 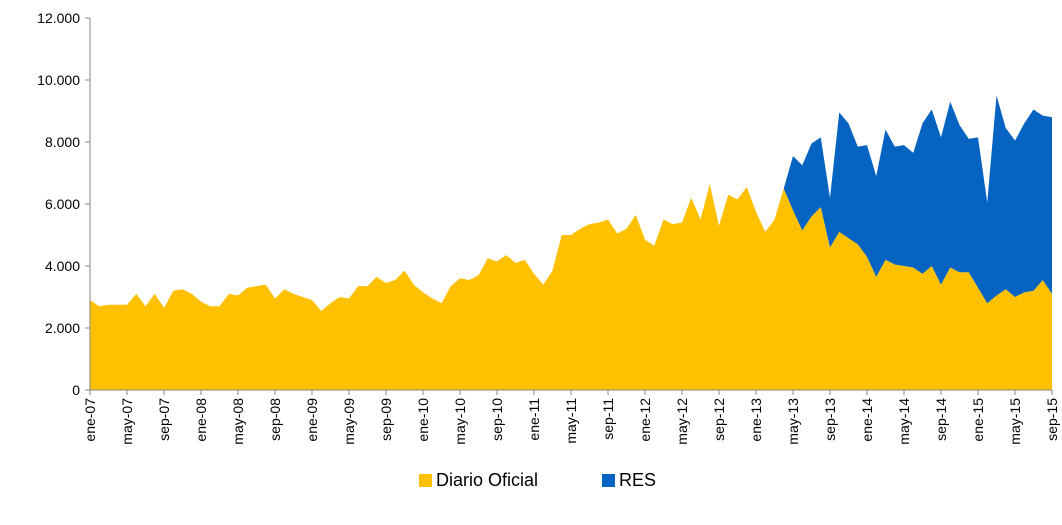 What do you see at coordinates (62, 204) in the screenshot?
I see `y-tick-label: 6.000` at bounding box center [62, 204].